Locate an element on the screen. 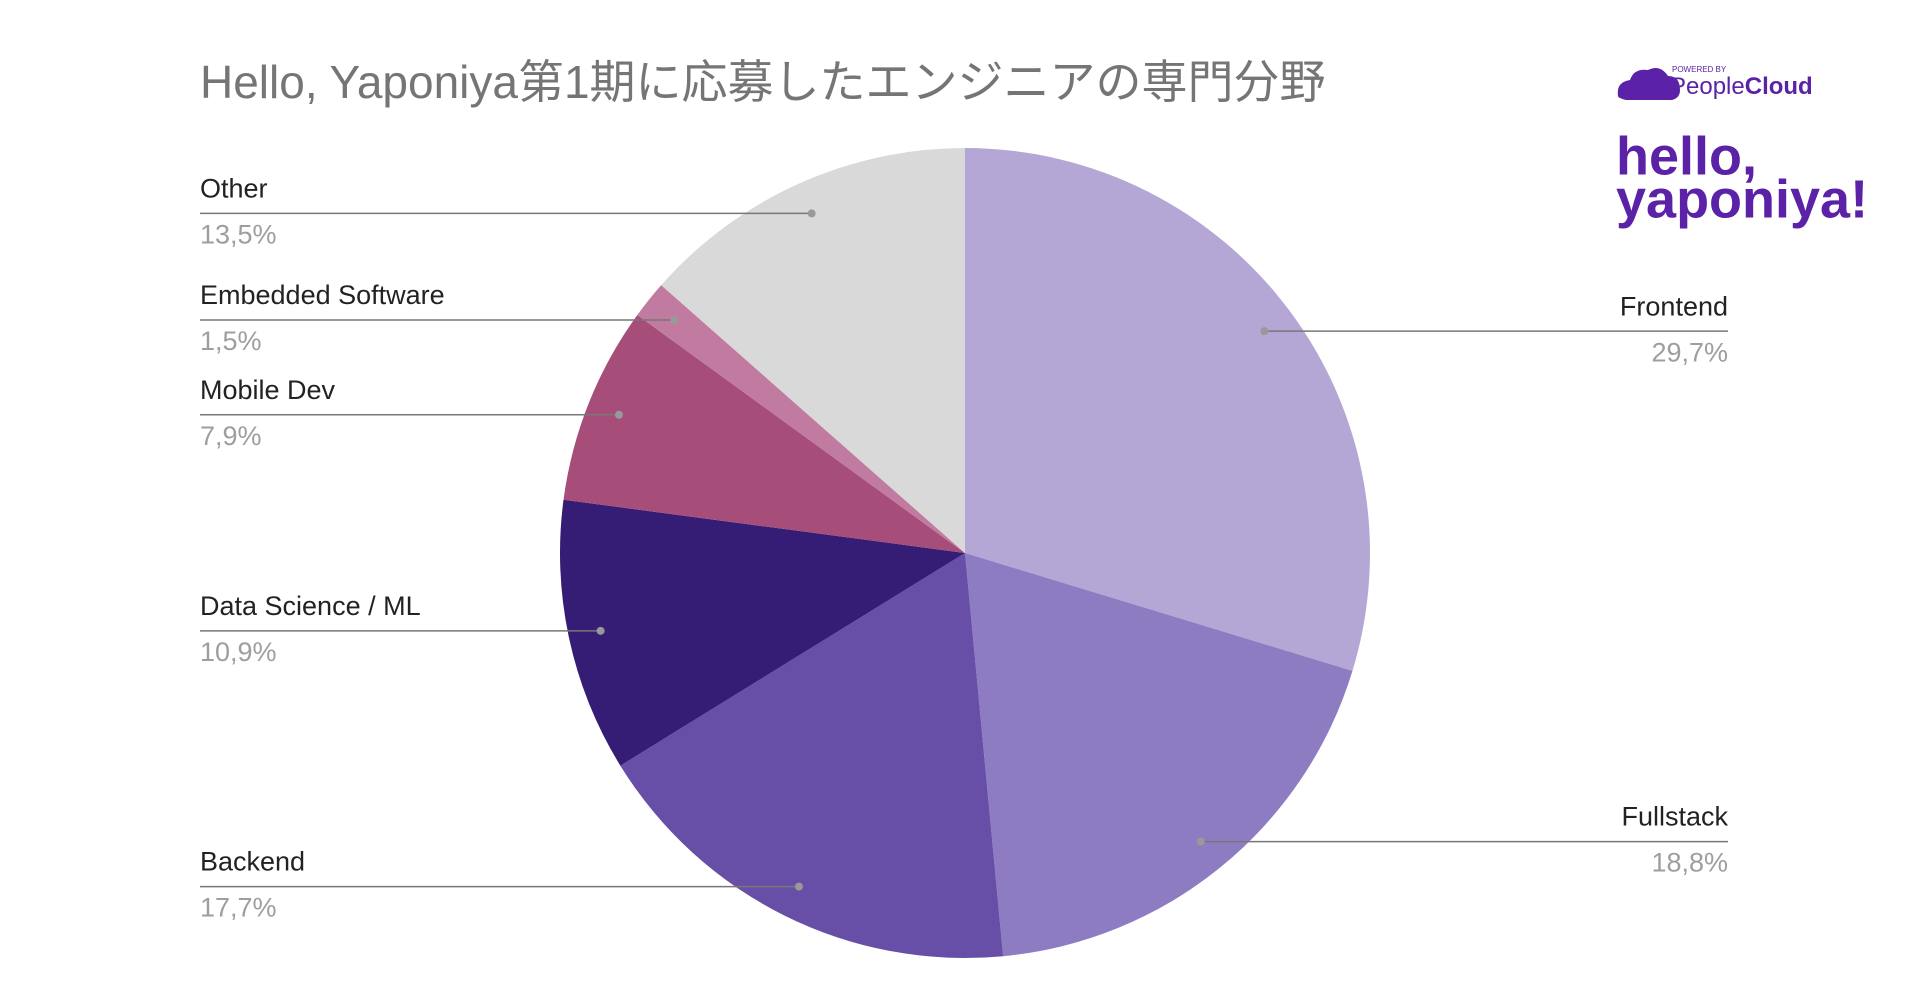 This screenshot has height=1005, width=1920. slice-value: 17,7% is located at coordinates (238, 908).